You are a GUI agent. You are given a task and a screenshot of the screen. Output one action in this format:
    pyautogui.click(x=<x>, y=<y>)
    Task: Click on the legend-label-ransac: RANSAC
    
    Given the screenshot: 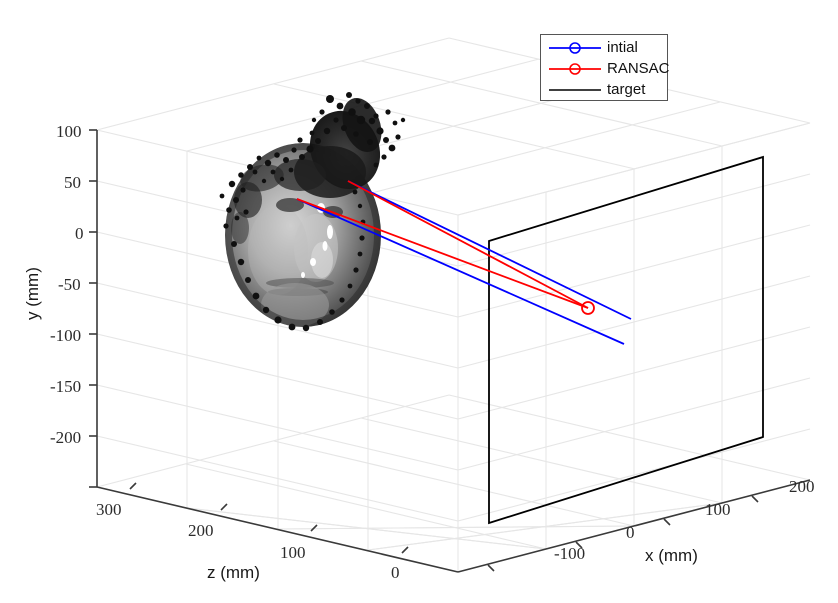 What is the action you would take?
    pyautogui.click(x=638, y=68)
    